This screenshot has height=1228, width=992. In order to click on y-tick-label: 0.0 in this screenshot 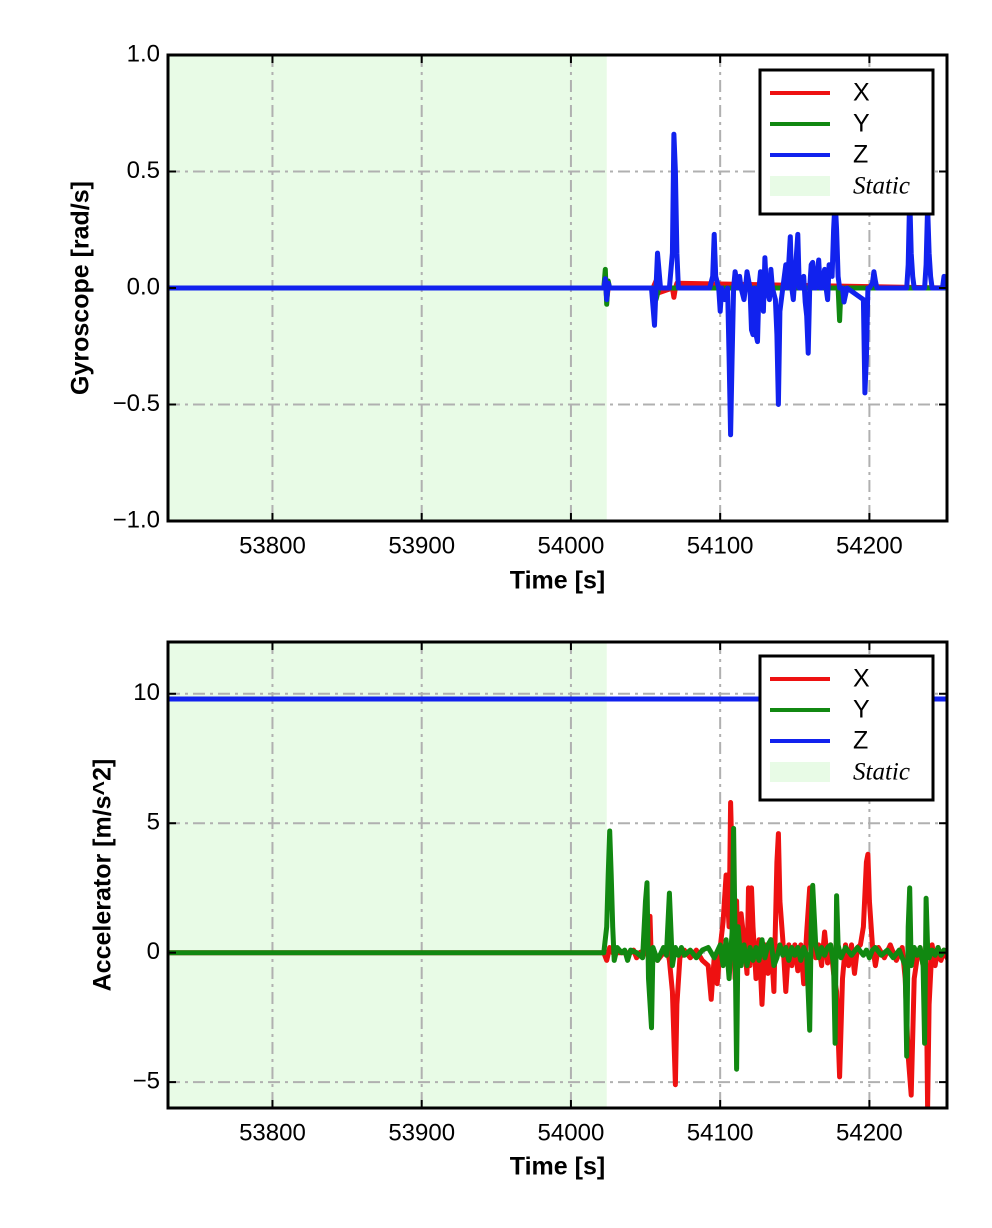, I will do `click(143, 286)`.